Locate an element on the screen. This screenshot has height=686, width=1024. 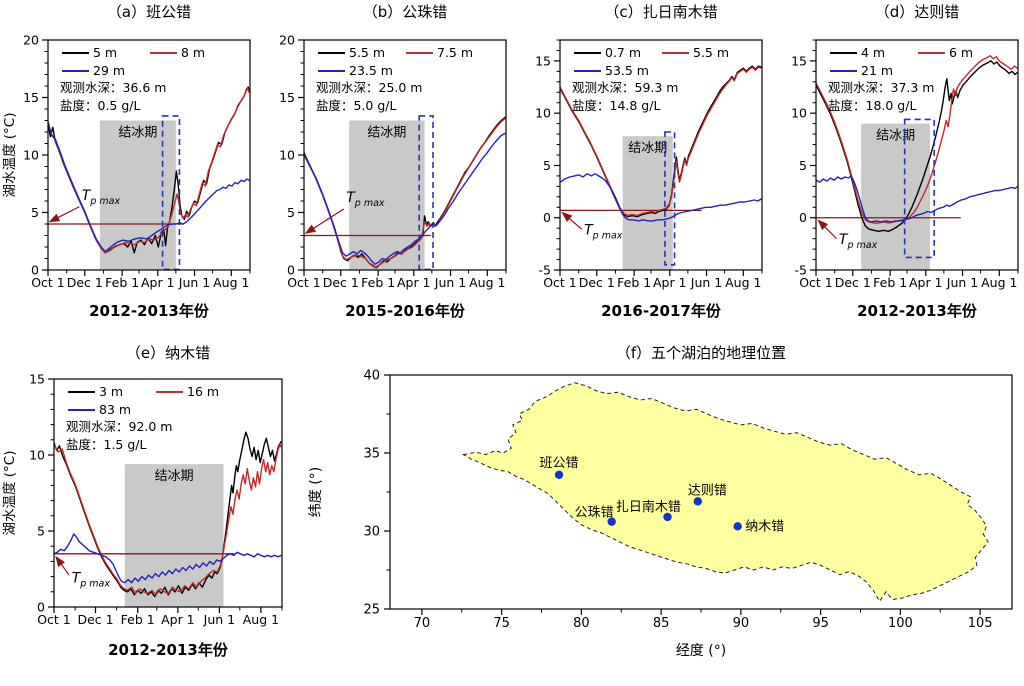
map-x-tick-label: 80 is located at coordinates (581, 623).